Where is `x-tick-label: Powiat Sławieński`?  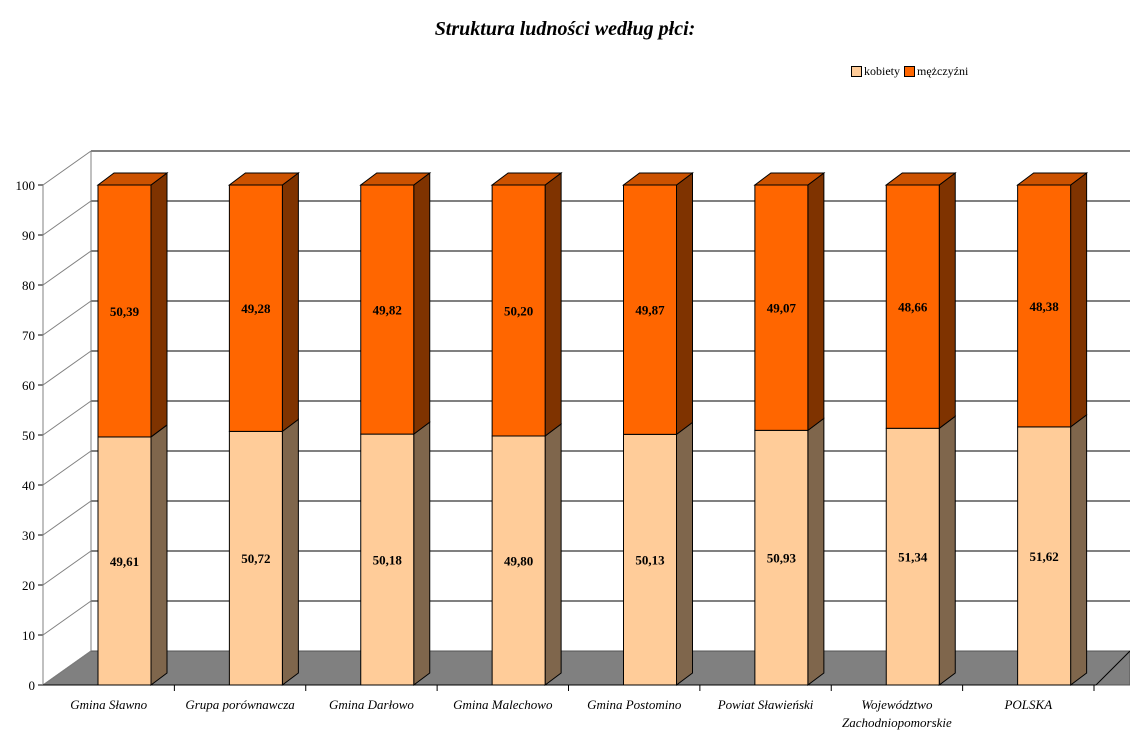 x-tick-label: Powiat Sławieński is located at coordinates (765, 704).